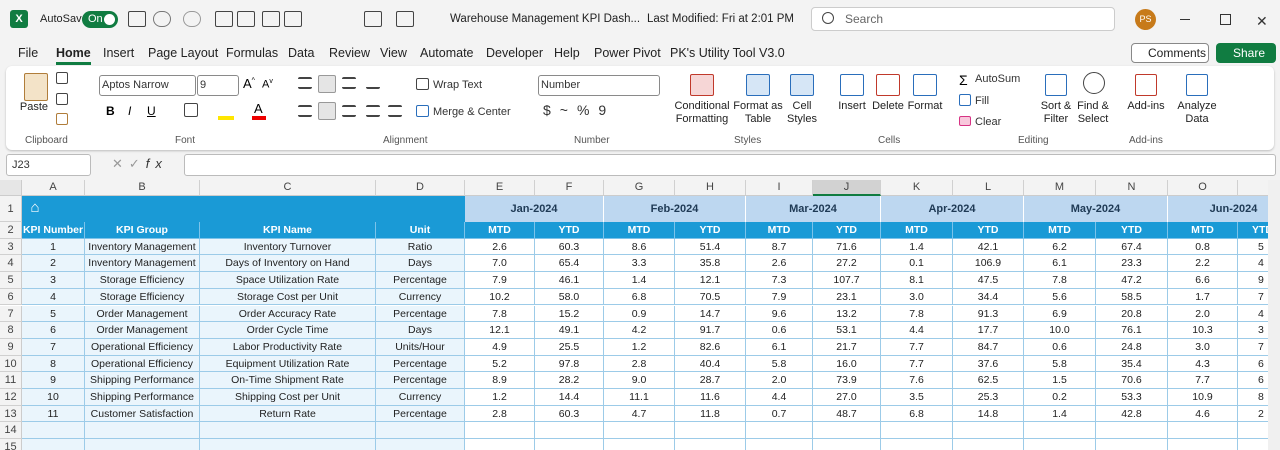 The image size is (1280, 450). Describe the element at coordinates (252, 53) in the screenshot. I see `menu-tab: Formulas` at that location.